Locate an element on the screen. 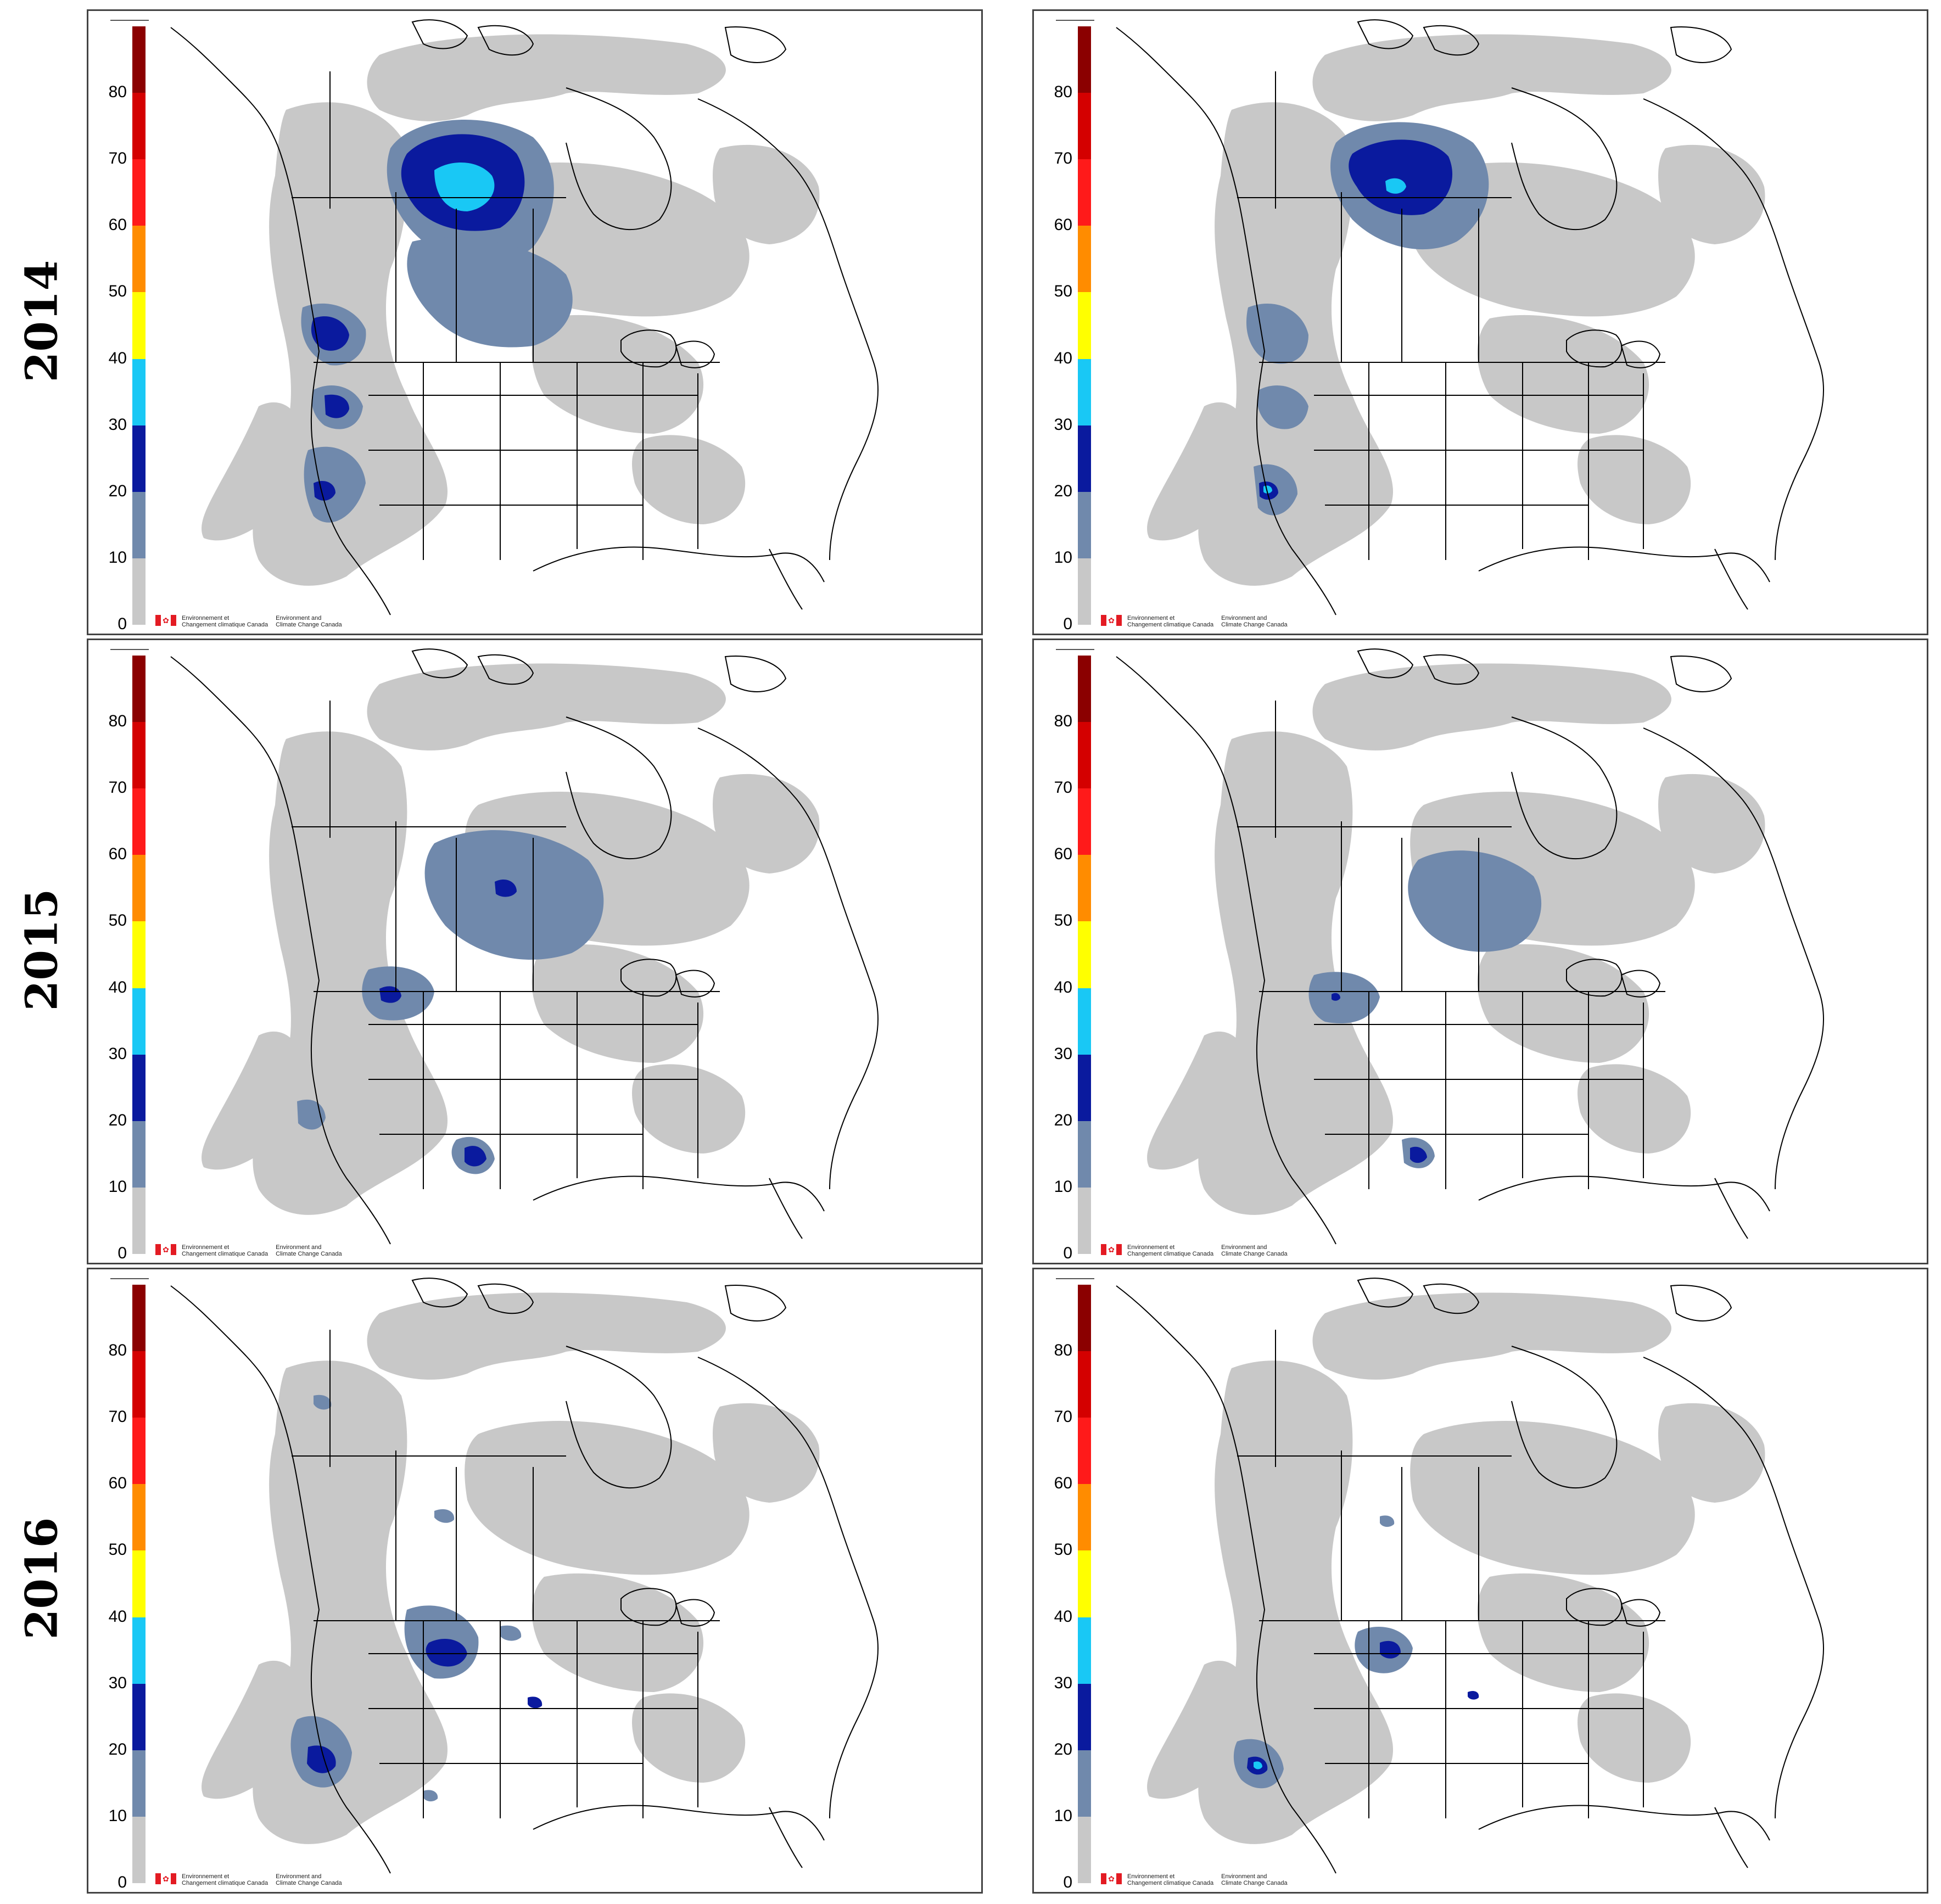  colorbar-tick-label: 50 is located at coordinates (117, 291).